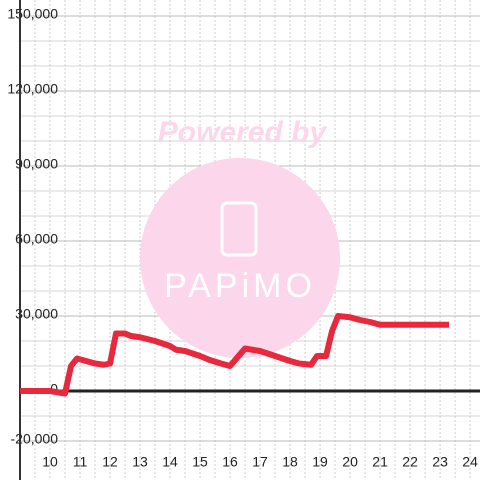 This screenshot has width=480, height=480. What do you see at coordinates (440, 462) in the screenshot?
I see `x-tick-label: 23` at bounding box center [440, 462].